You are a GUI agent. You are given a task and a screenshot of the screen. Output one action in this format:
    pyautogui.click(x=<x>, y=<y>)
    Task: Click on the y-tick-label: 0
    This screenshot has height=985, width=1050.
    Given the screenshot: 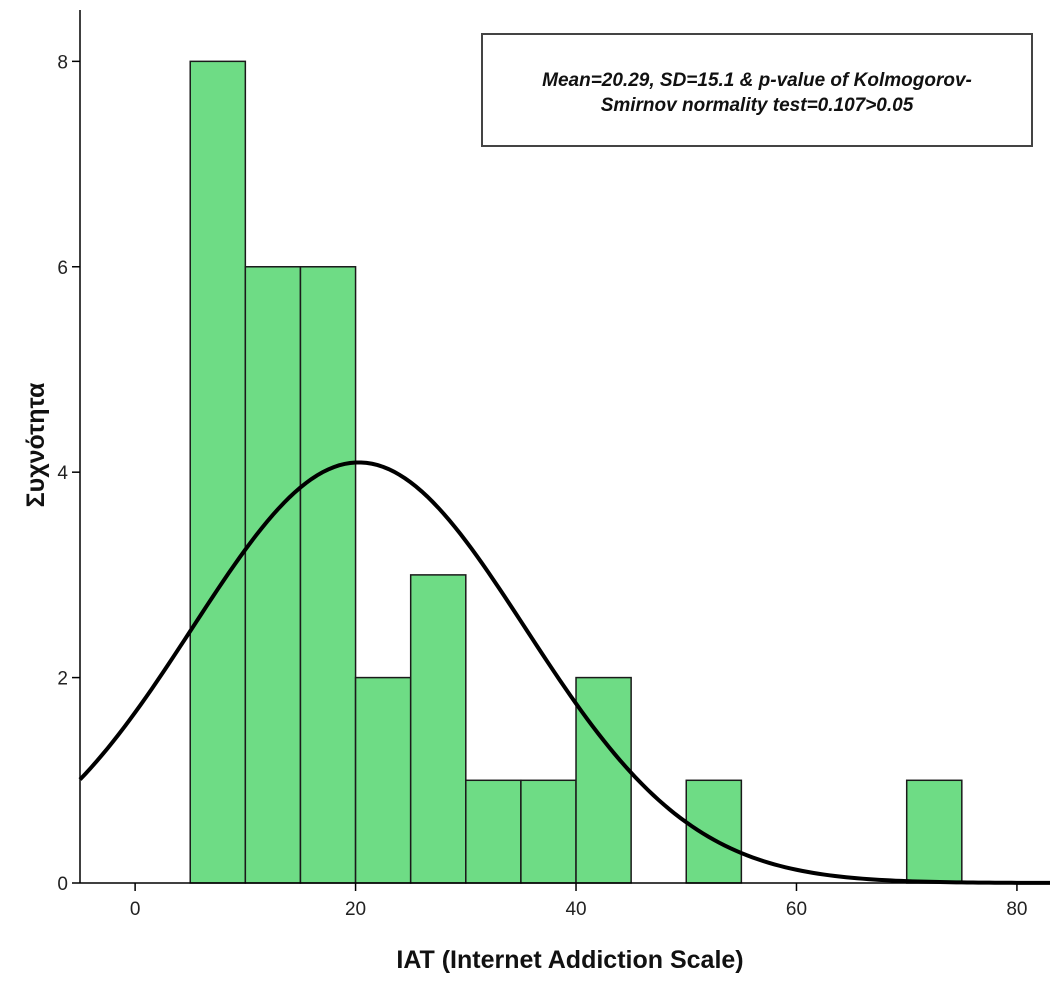 What is the action you would take?
    pyautogui.click(x=62, y=884)
    